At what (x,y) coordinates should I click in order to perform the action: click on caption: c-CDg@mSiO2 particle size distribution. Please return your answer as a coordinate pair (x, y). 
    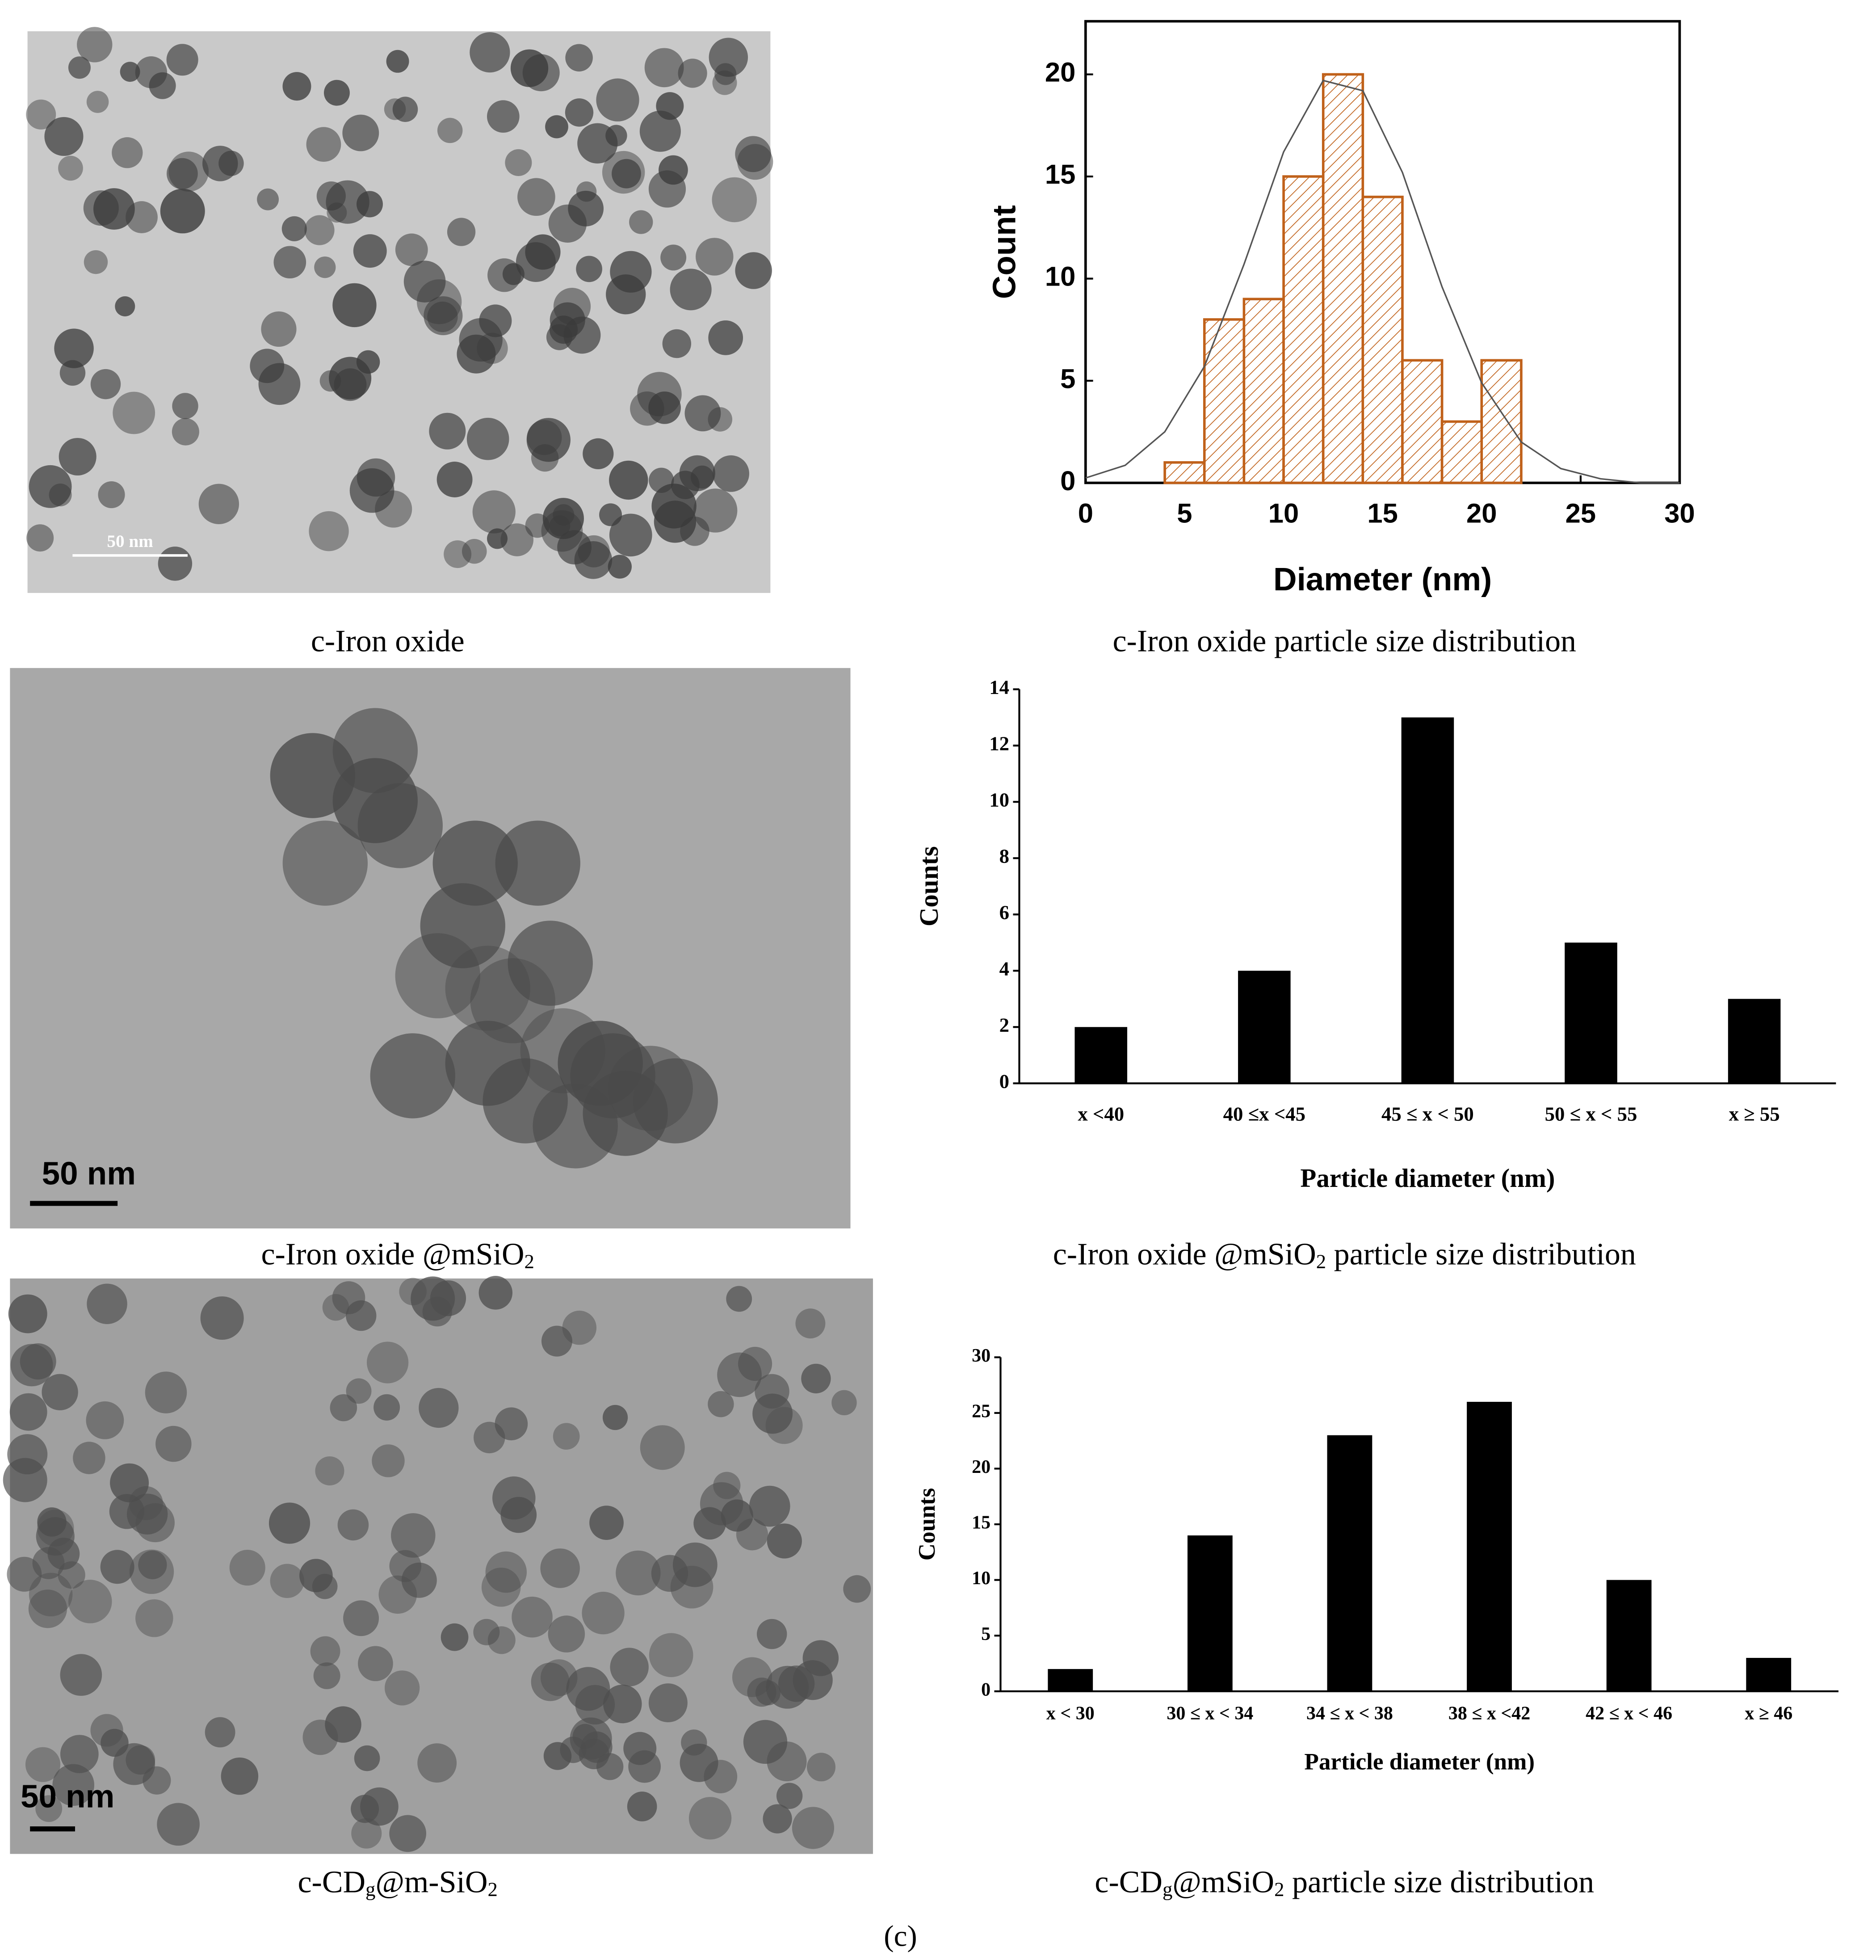
    Looking at the image, I should click on (1344, 1883).